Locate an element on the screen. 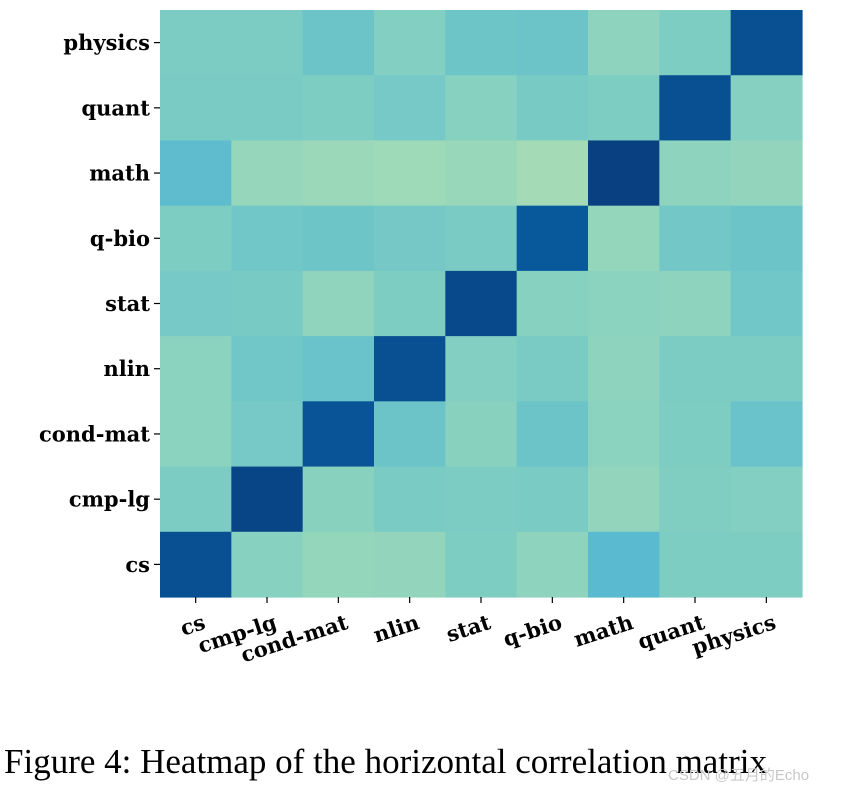 The height and width of the screenshot is (795, 851). heatmap-cell-cmp-lg-cond-mat is located at coordinates (338, 499).